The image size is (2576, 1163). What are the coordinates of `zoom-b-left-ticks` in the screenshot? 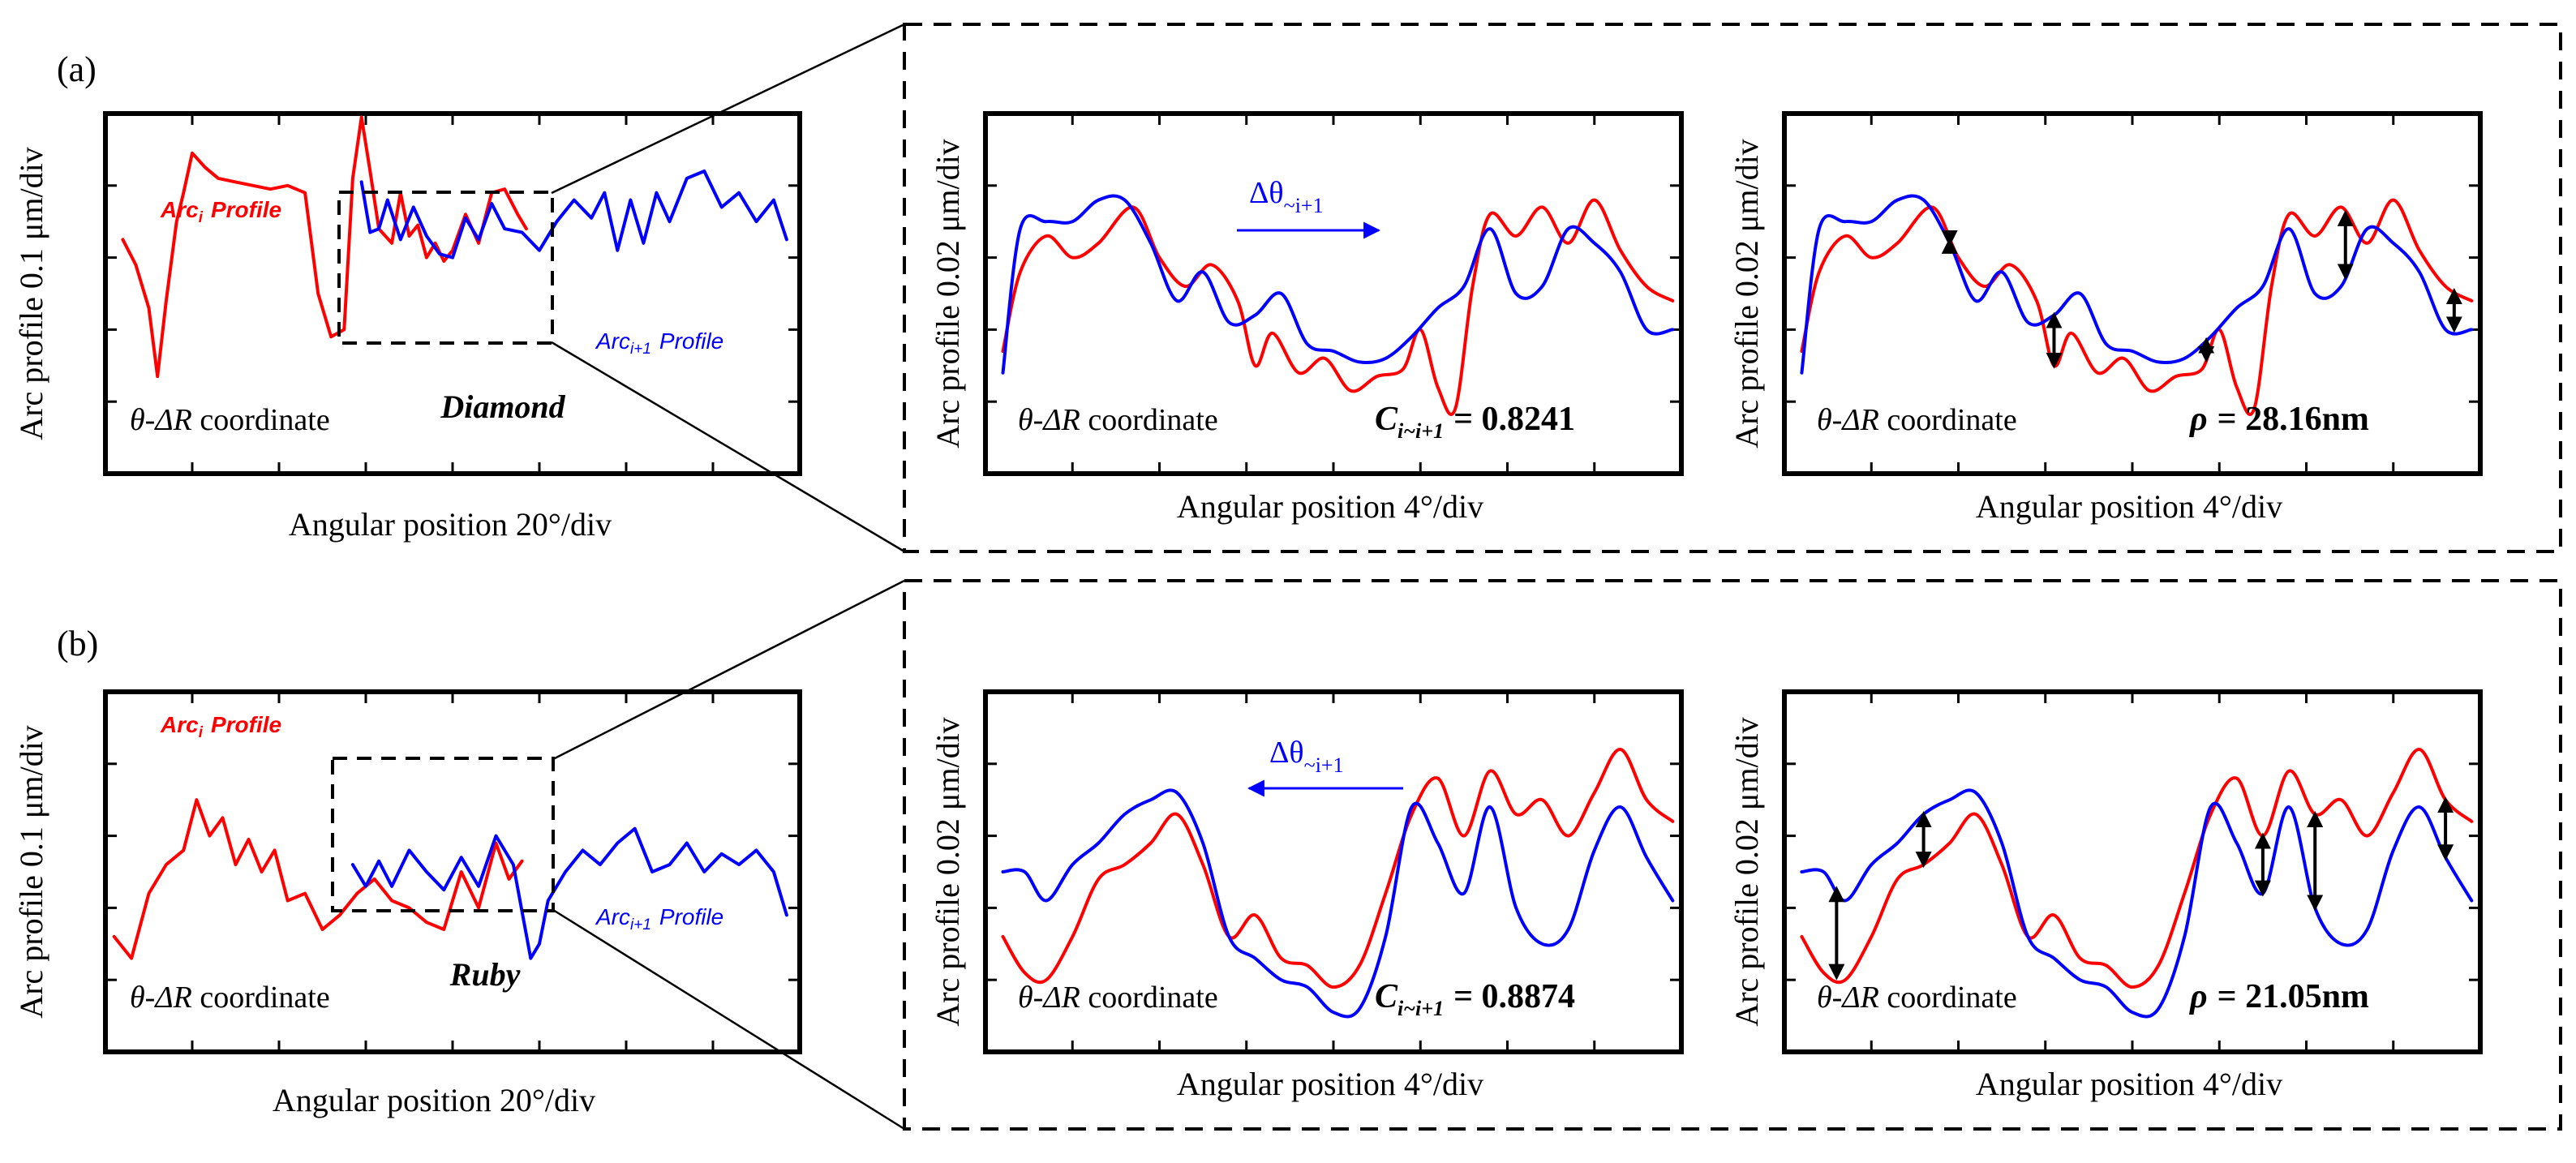 It's located at (1333, 872).